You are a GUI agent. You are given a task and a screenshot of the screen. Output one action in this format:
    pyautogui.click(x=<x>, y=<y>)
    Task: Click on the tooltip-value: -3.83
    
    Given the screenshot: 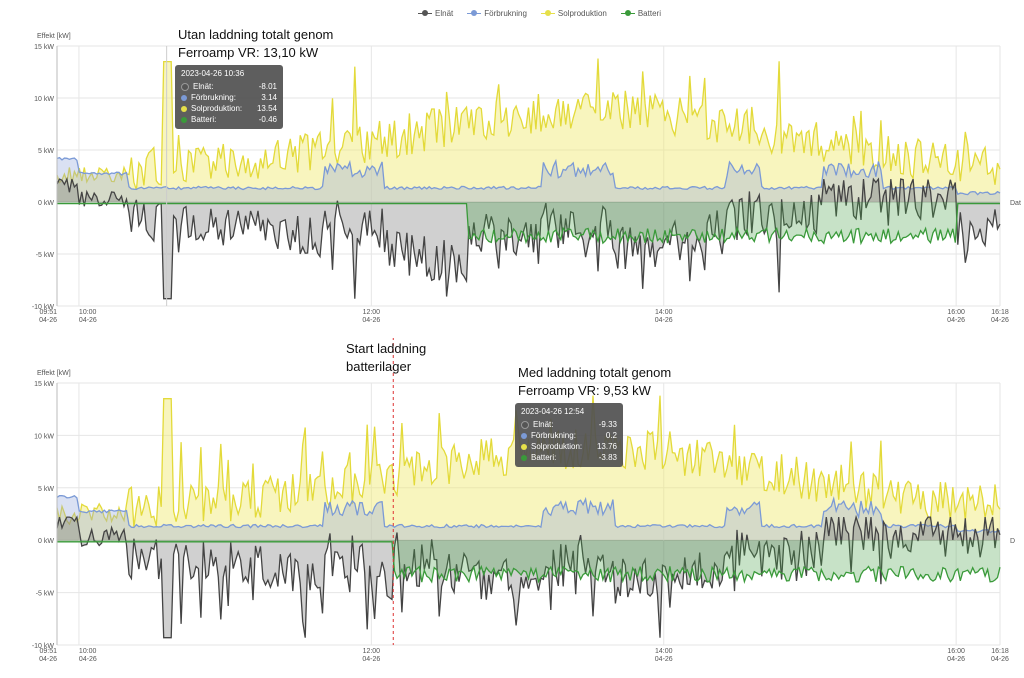 What is the action you would take?
    pyautogui.click(x=607, y=457)
    